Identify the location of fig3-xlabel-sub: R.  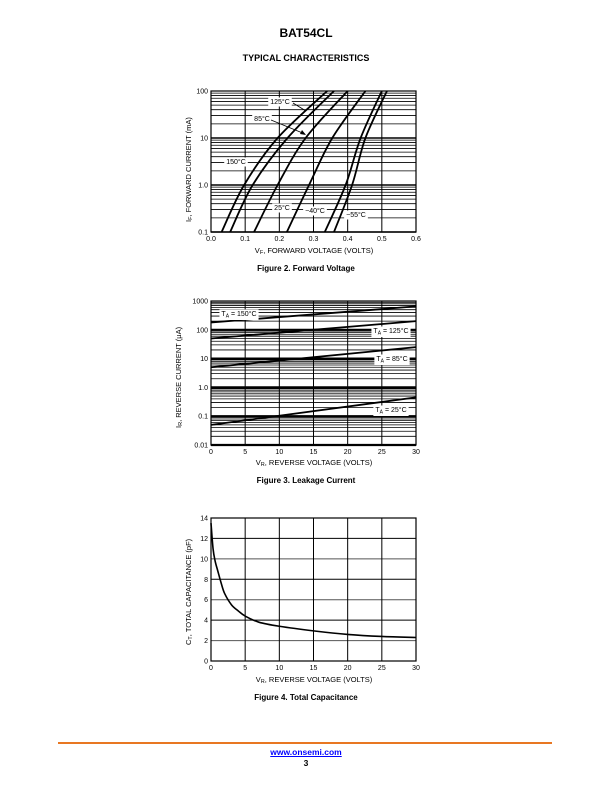
(262, 465).